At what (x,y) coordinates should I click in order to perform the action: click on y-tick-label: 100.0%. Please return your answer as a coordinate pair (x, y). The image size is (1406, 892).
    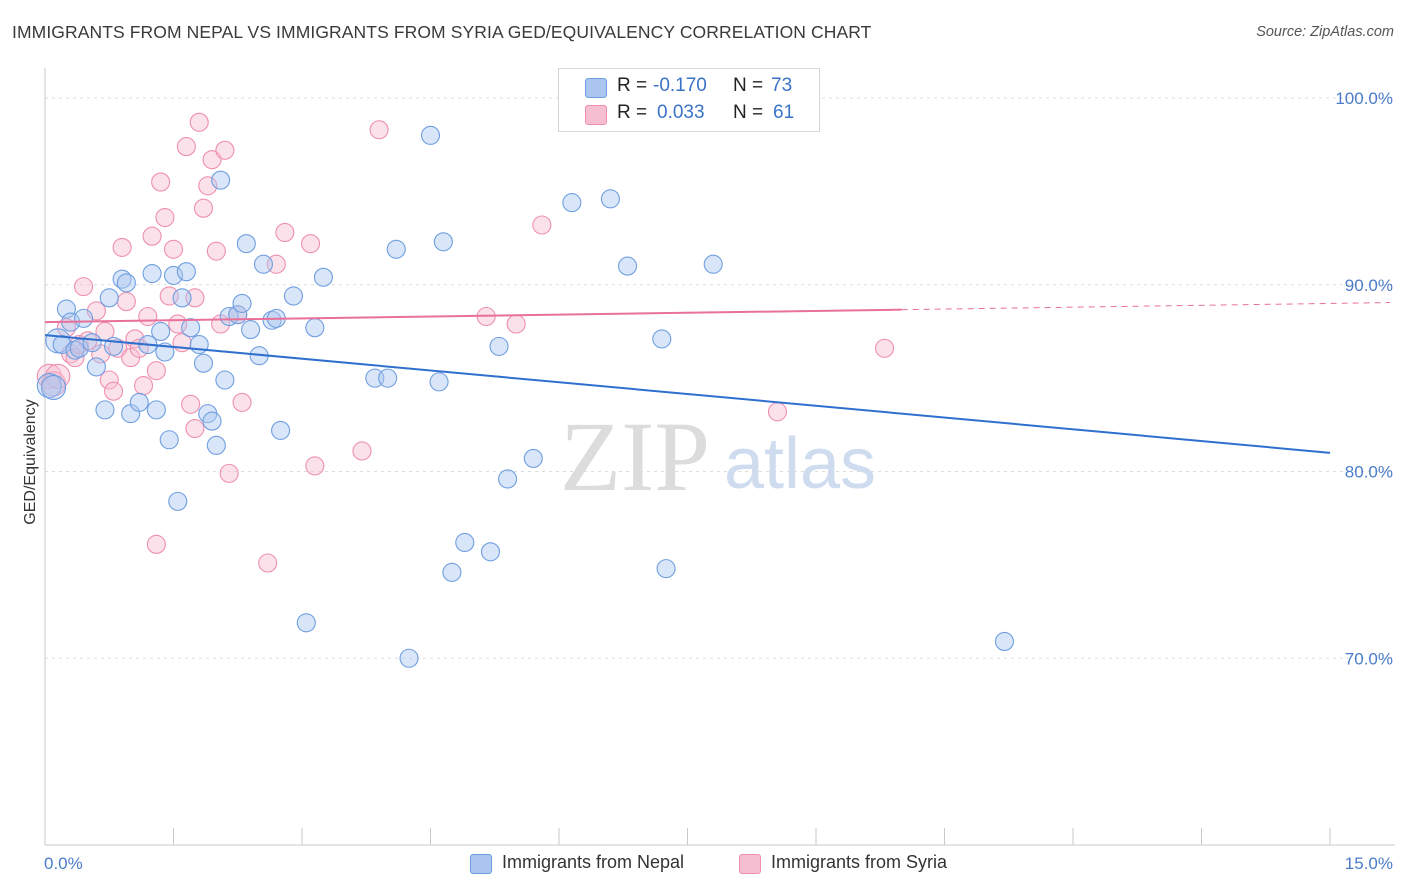
    Looking at the image, I should click on (1364, 98).